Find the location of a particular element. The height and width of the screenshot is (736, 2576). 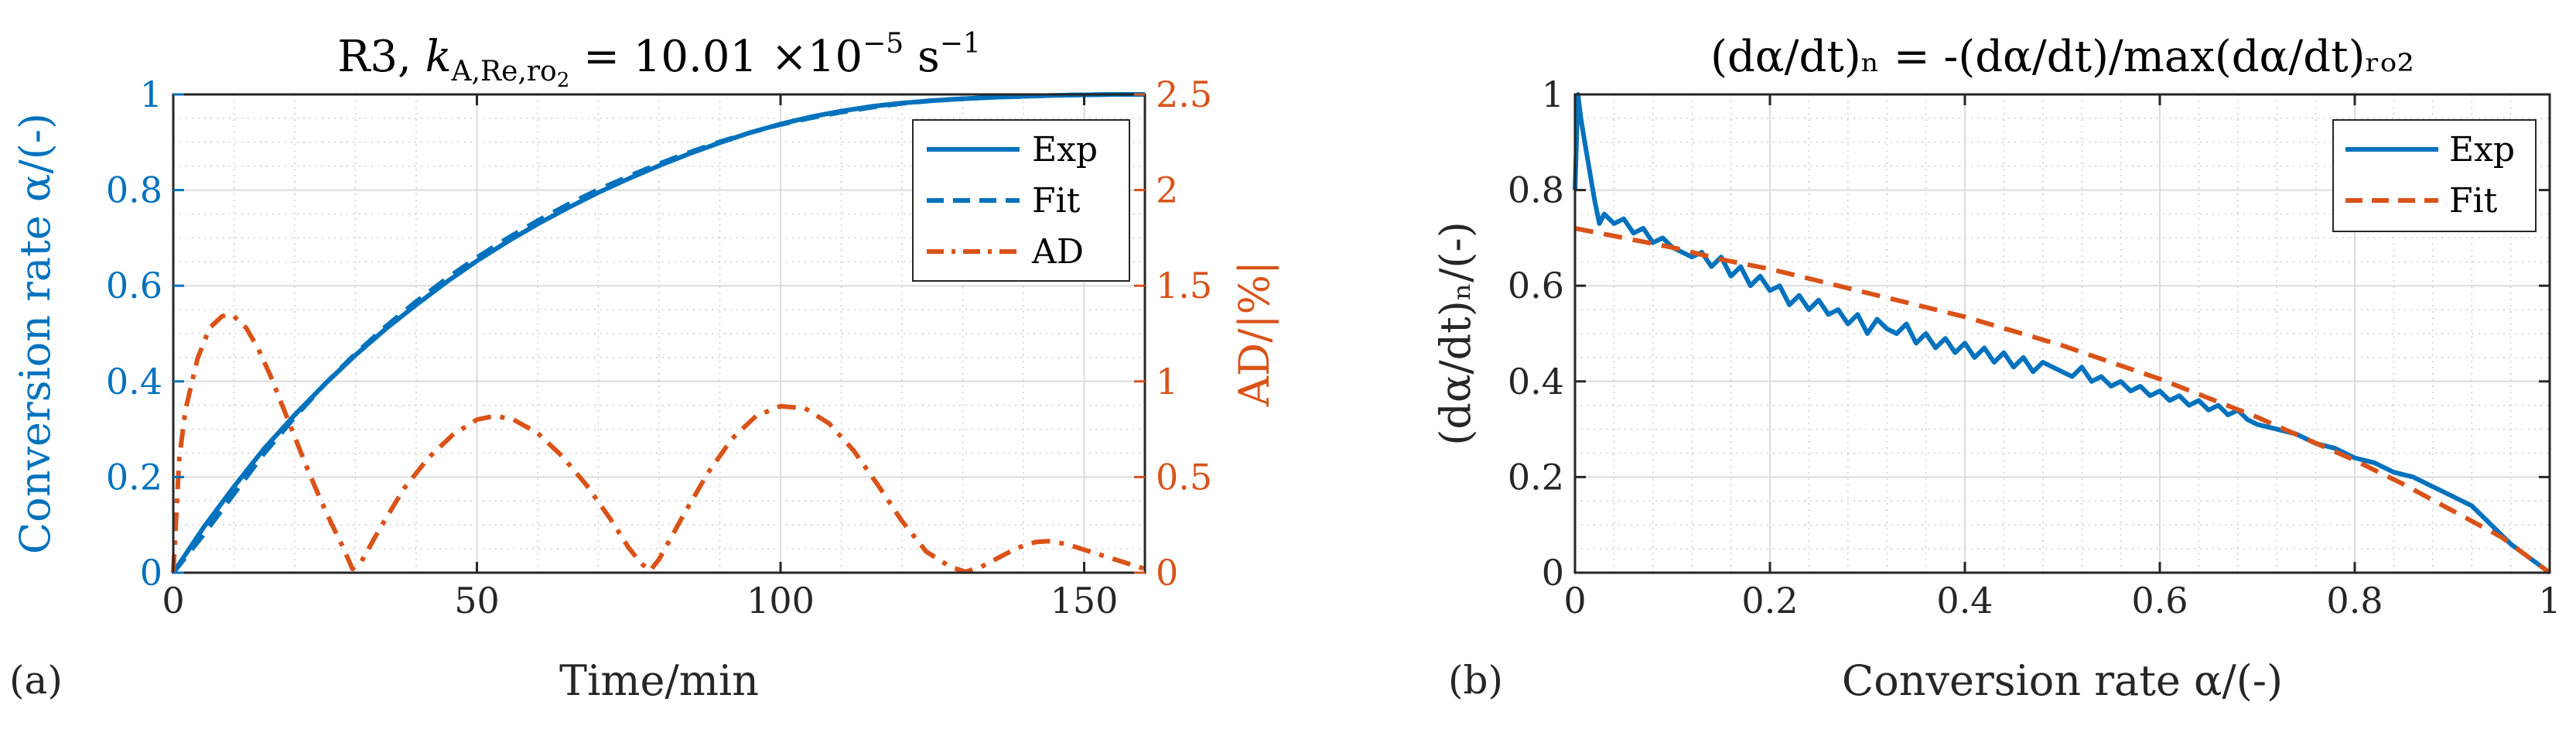

panel-b-x-tick-label: 1 is located at coordinates (2549, 600).